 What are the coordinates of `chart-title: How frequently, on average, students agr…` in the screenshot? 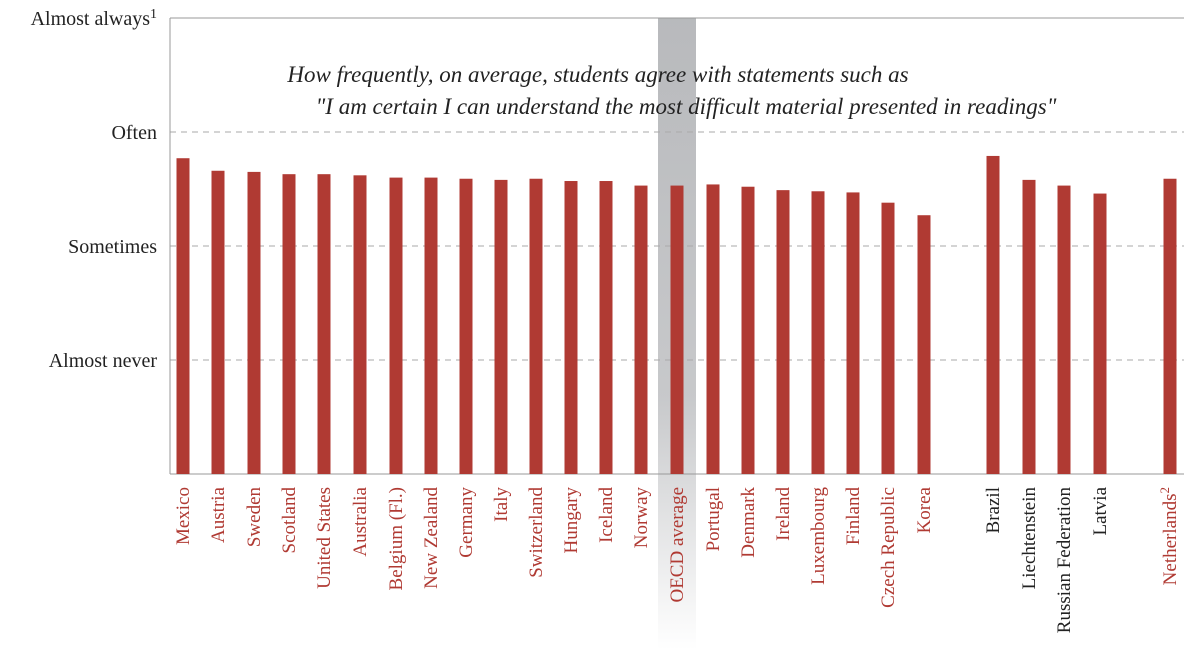 It's located at (597, 74).